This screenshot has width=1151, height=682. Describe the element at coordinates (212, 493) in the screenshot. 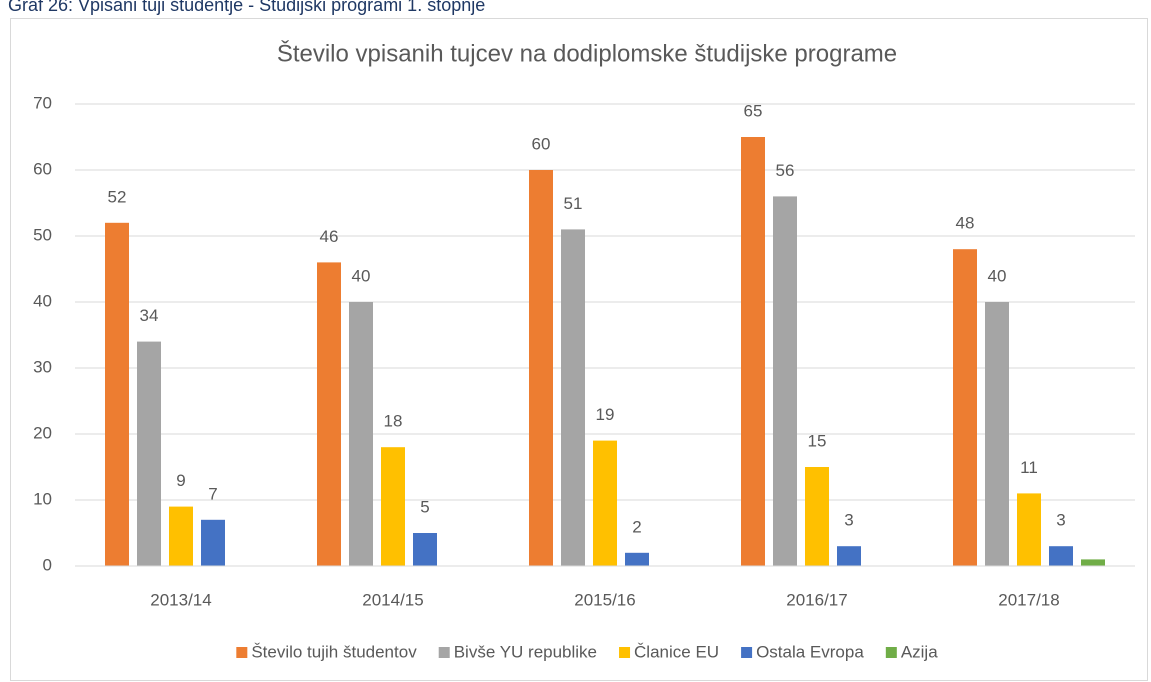

I see `data-label: 7` at that location.